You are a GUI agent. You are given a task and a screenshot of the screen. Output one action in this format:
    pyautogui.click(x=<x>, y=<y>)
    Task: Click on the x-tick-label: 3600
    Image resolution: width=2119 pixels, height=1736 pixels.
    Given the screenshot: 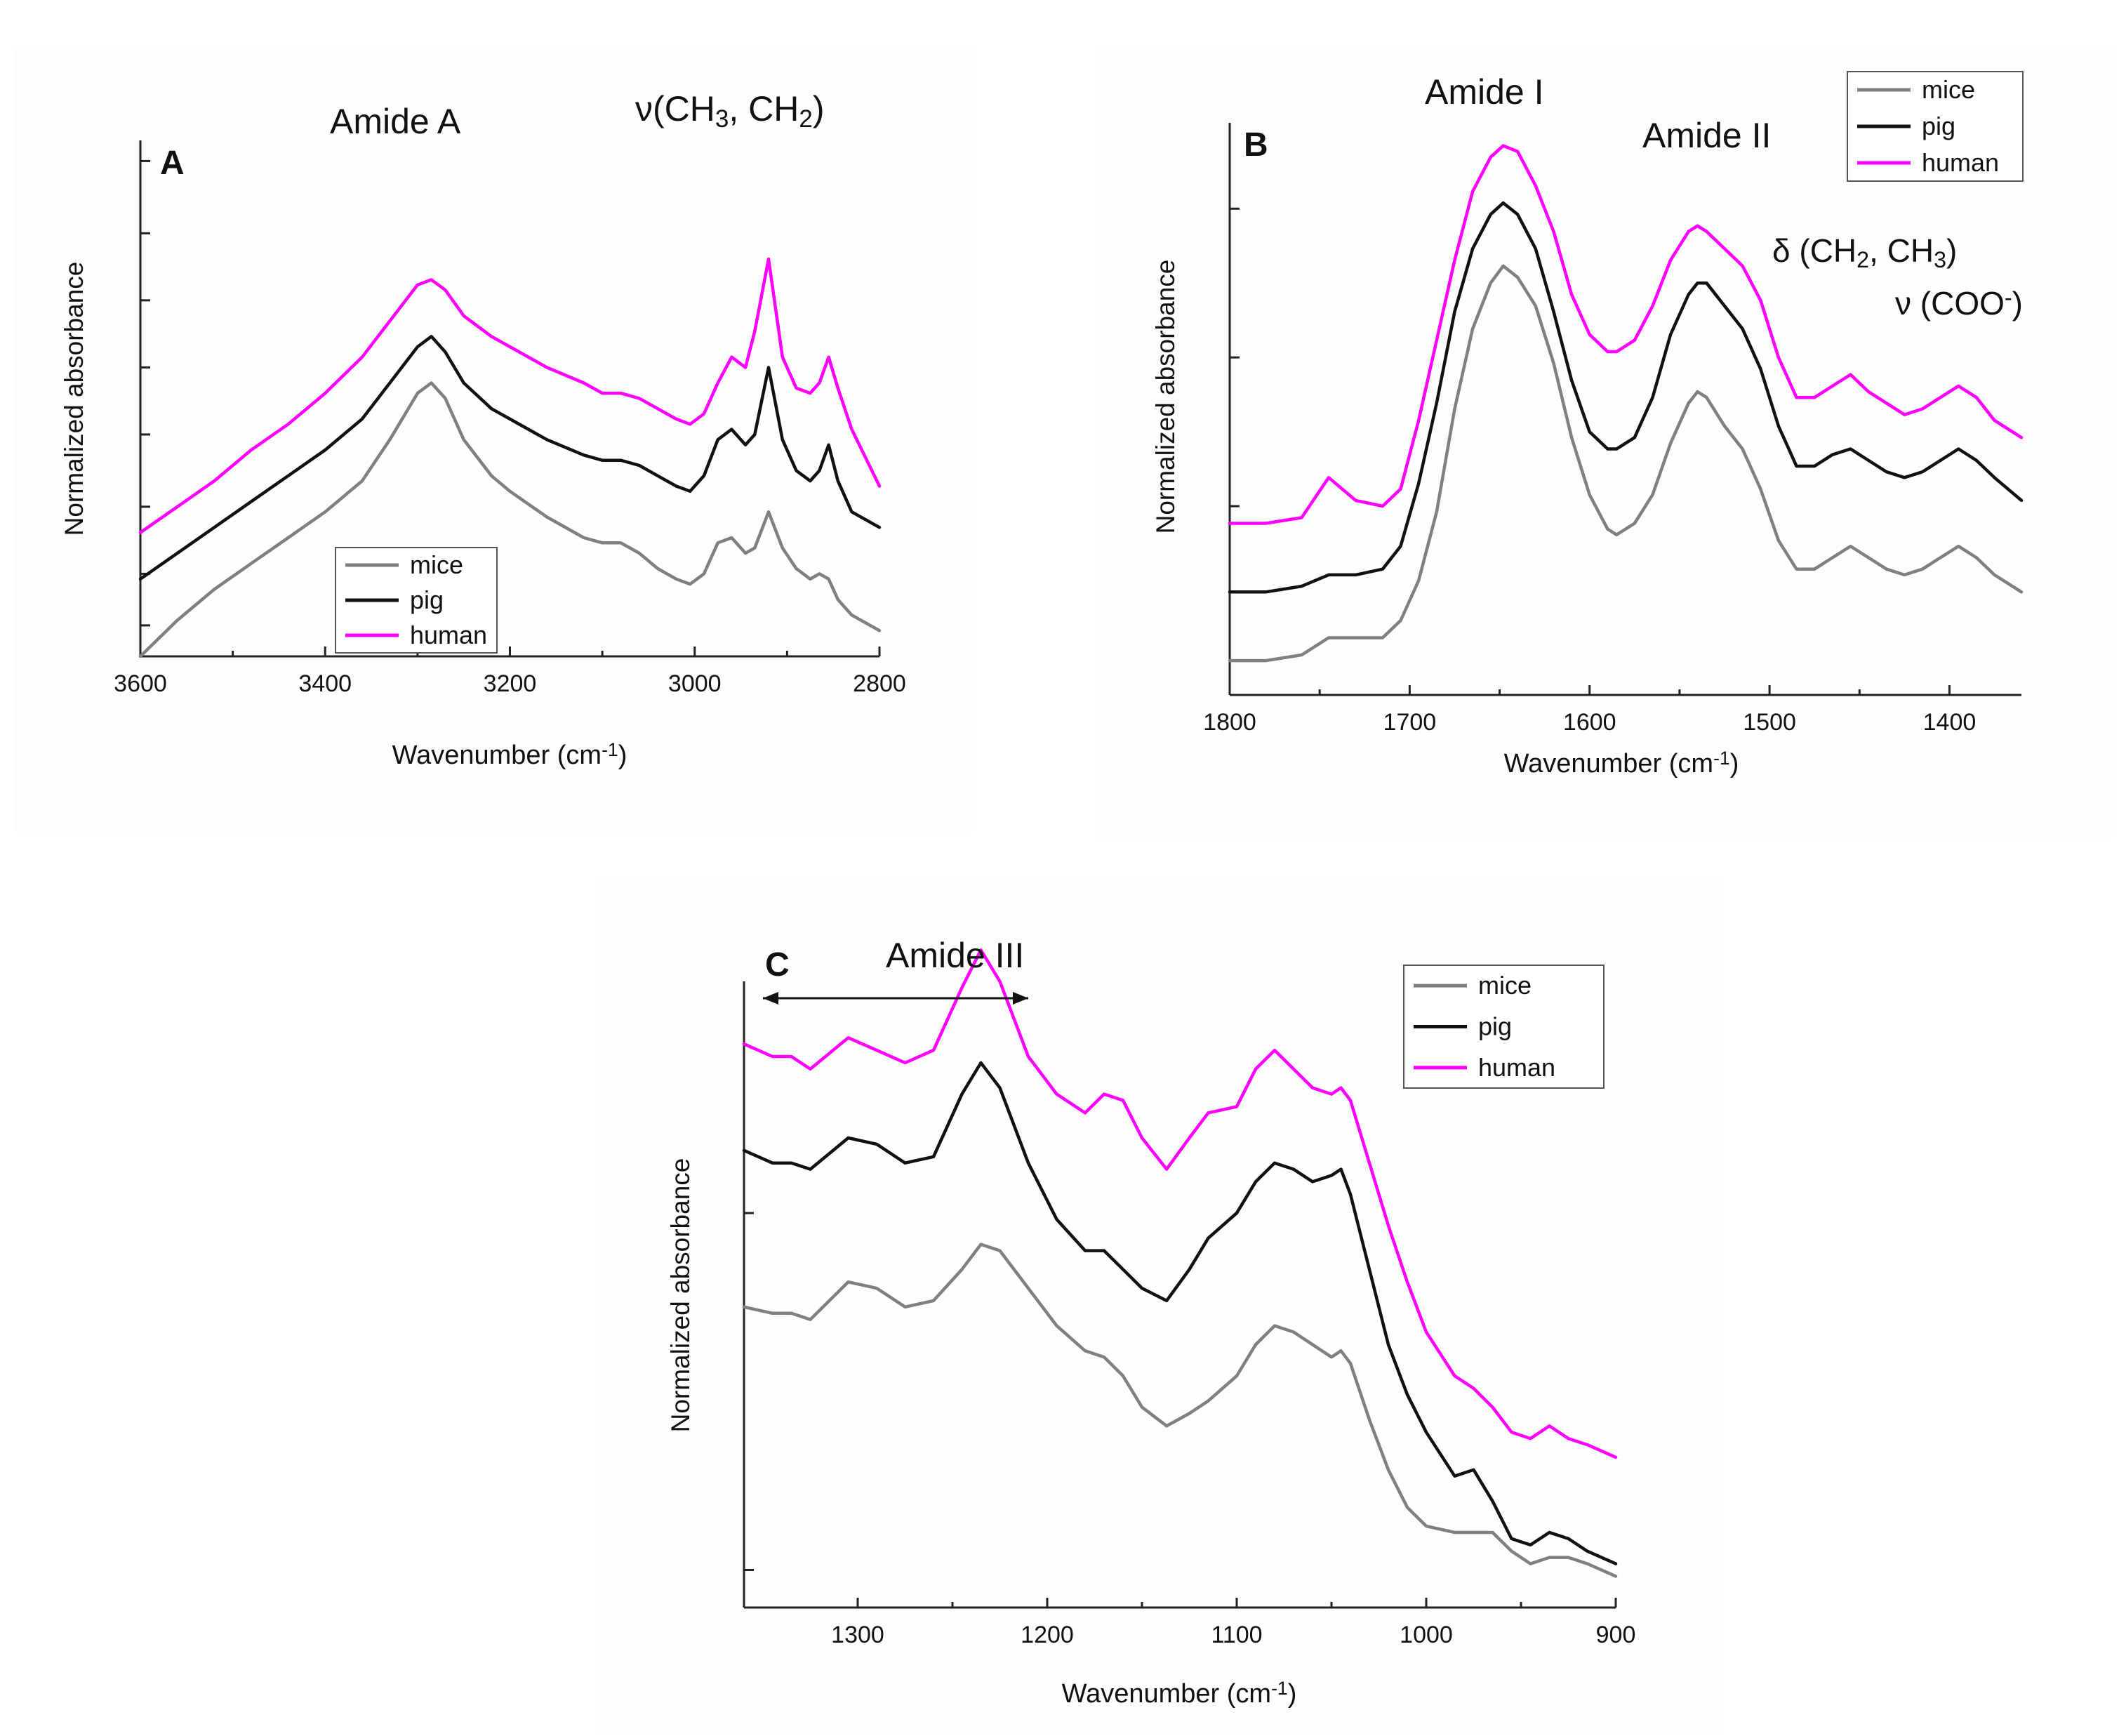 What is the action you would take?
    pyautogui.click(x=140, y=683)
    